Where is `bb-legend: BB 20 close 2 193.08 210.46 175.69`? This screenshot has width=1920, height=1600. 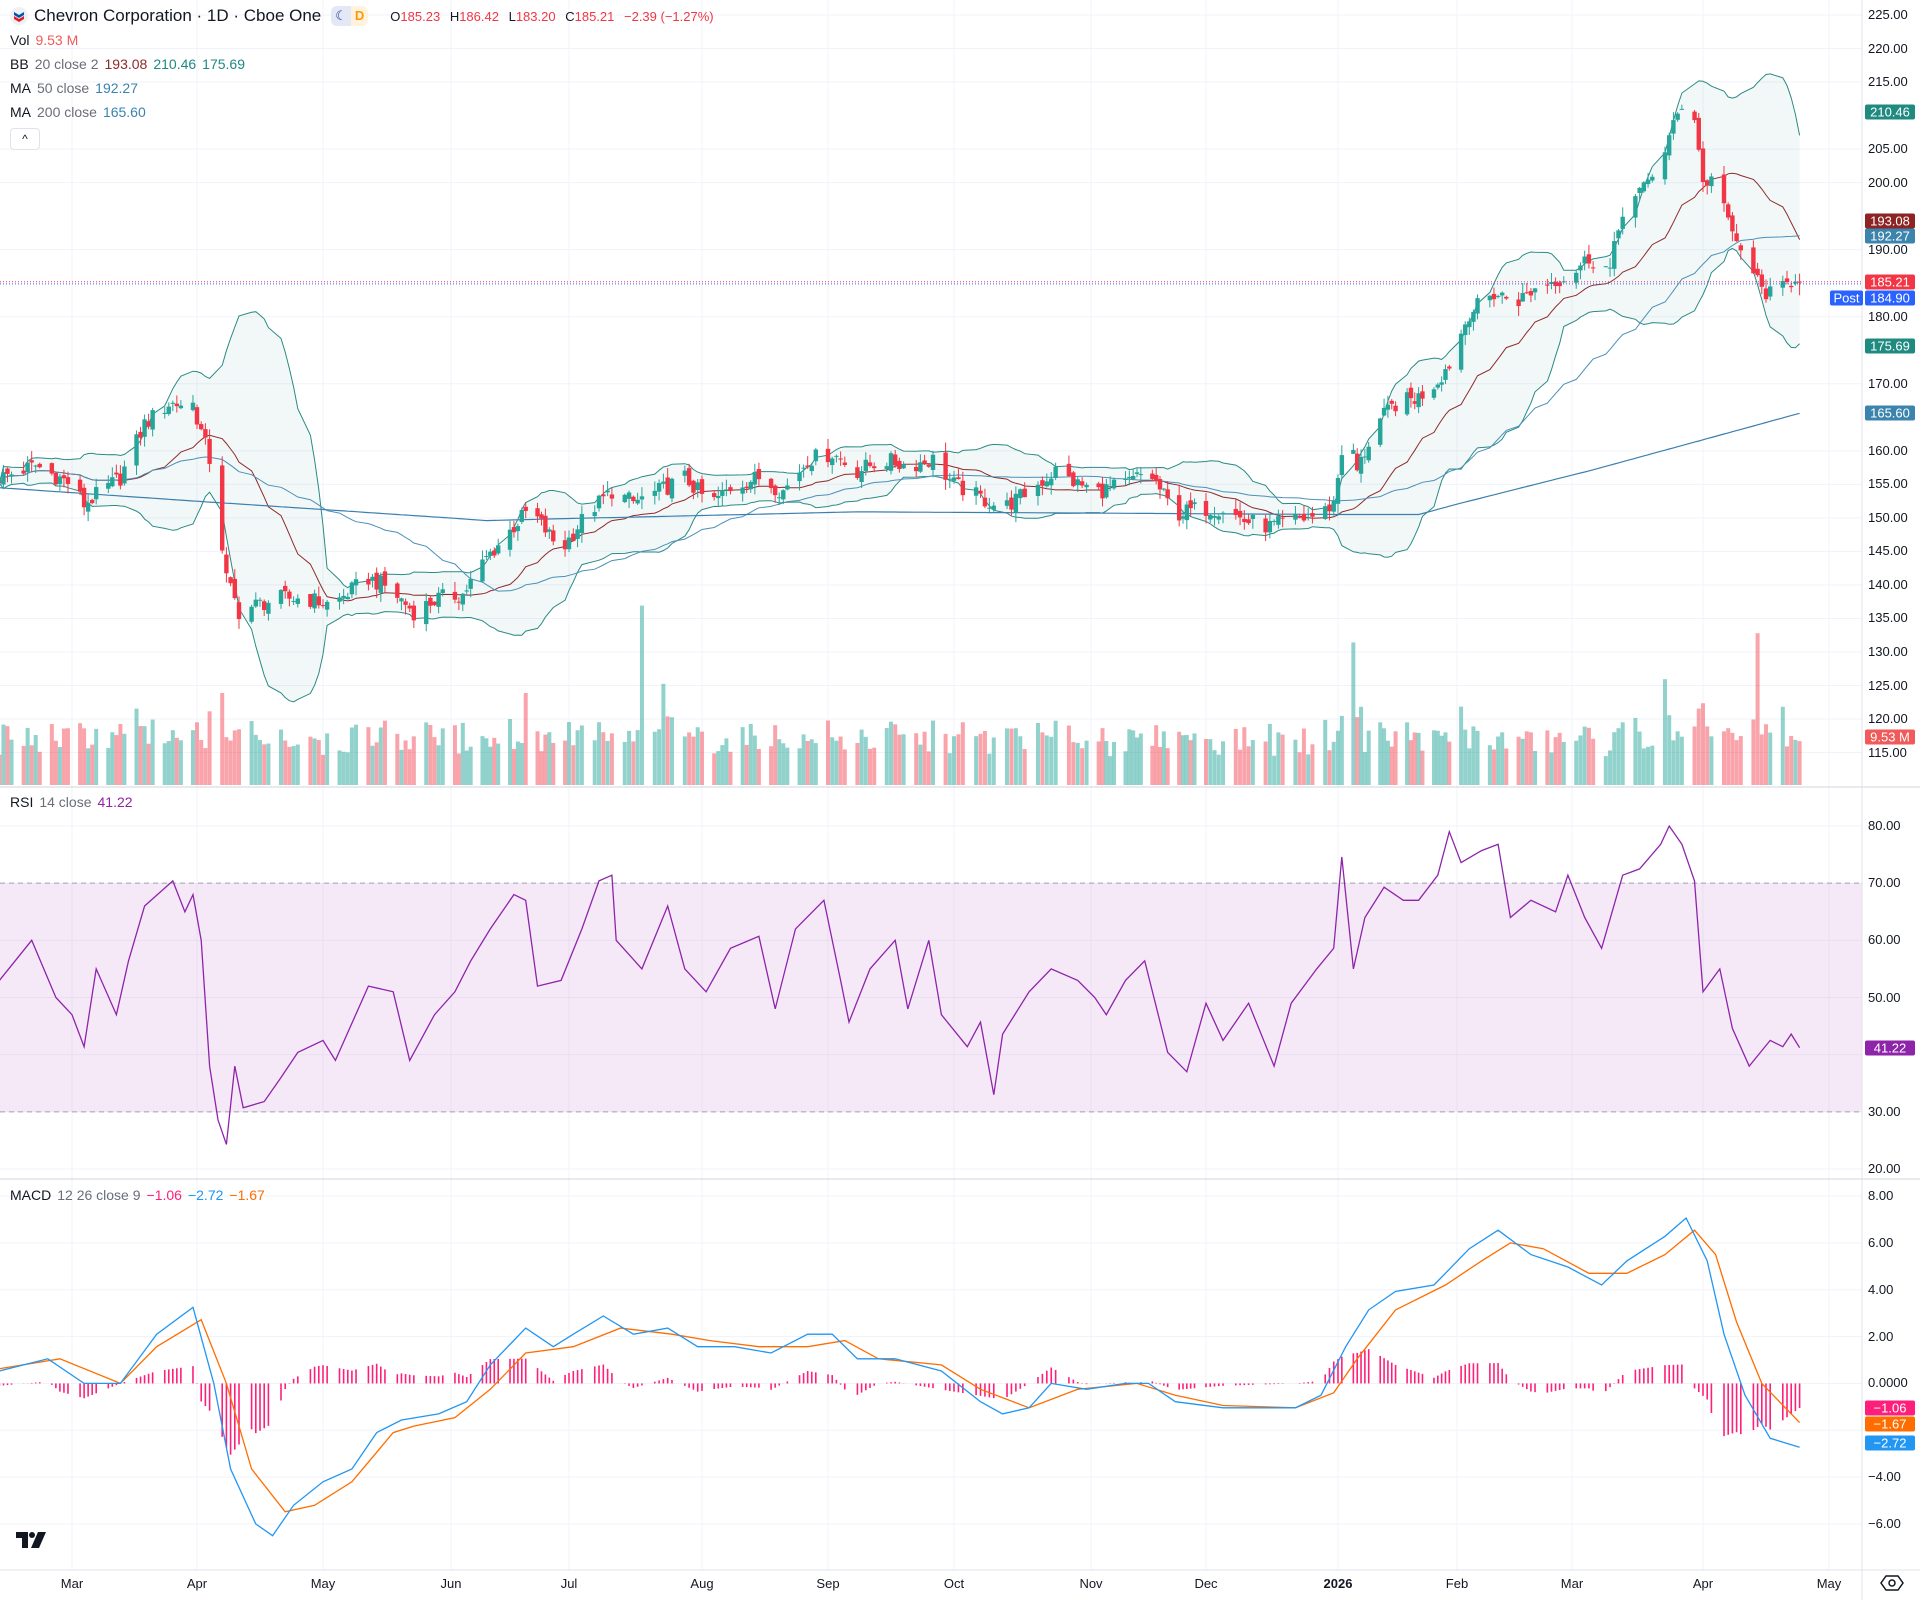
bb-legend: BB 20 close 2 193.08 210.46 175.69 is located at coordinates (127, 64).